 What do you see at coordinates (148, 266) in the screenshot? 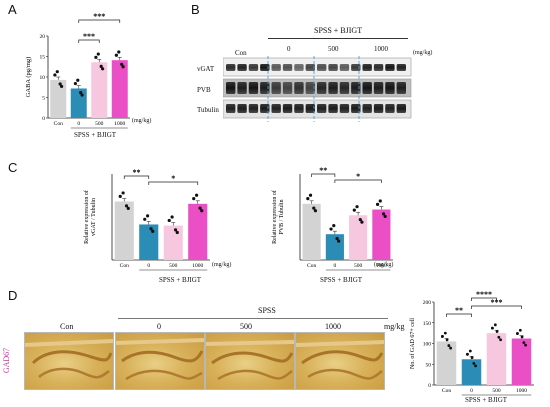
I see `chart-c-left-xlabel-1: 0` at bounding box center [148, 266].